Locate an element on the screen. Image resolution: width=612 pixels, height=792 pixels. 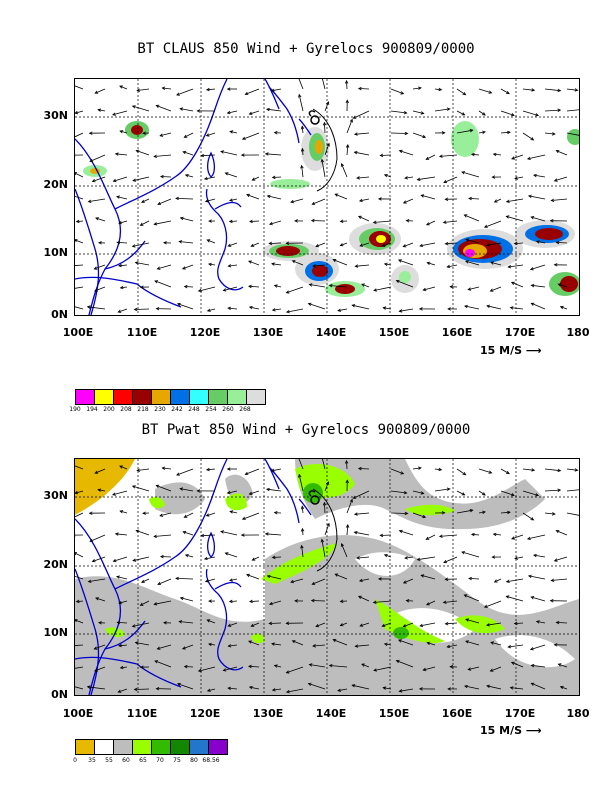
p2-ylabel-30n: 30N is located at coordinates (55, 495).